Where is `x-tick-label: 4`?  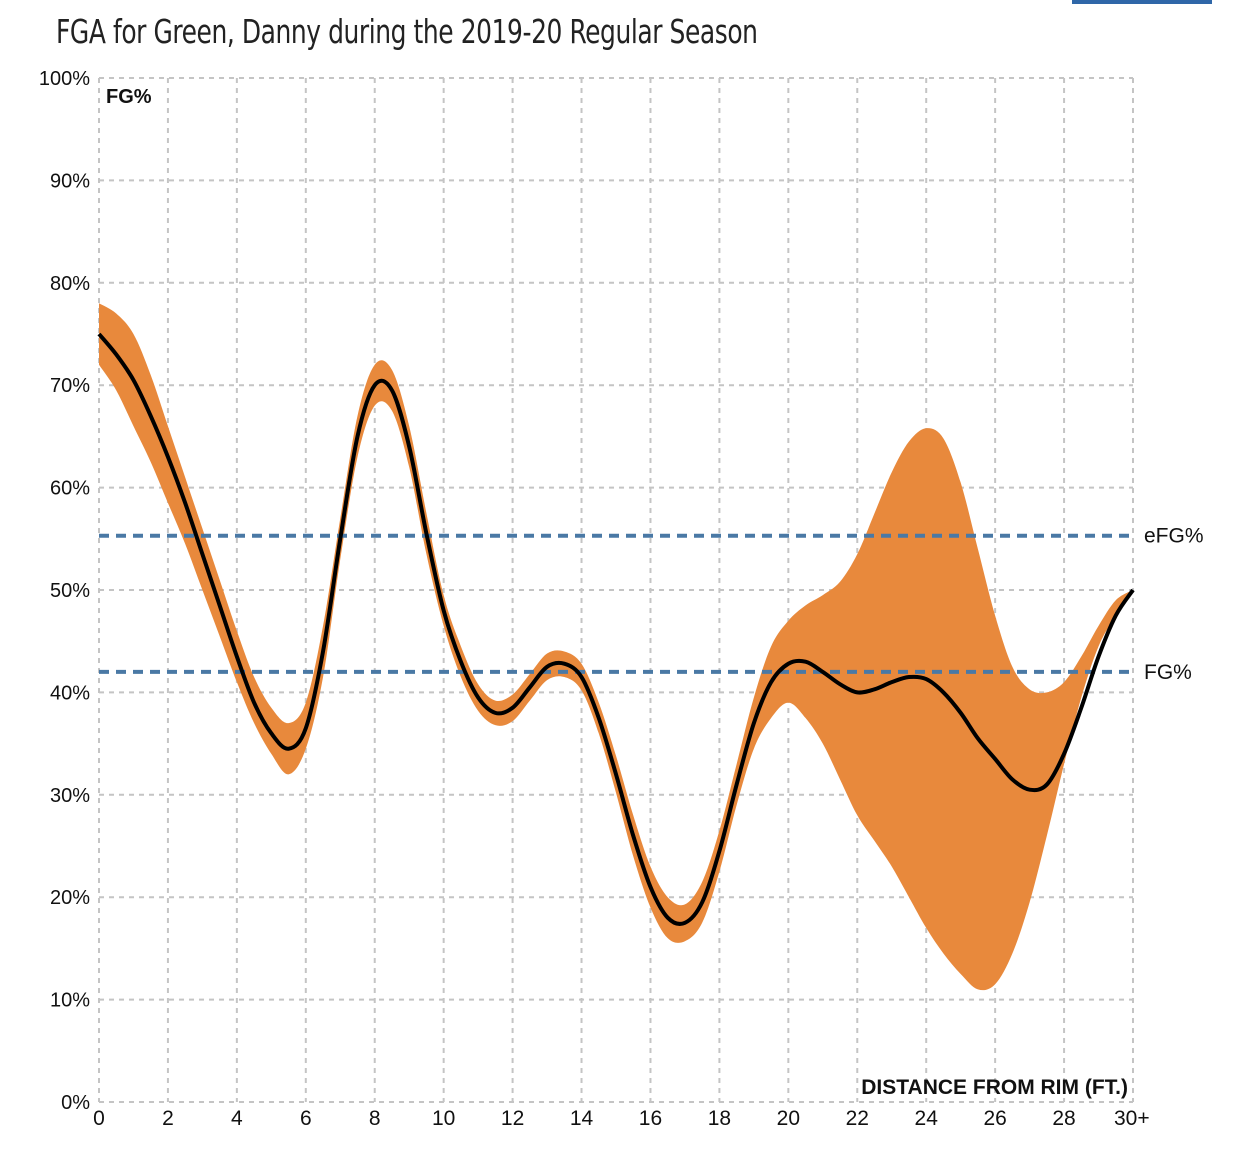 x-tick-label: 4 is located at coordinates (237, 1118).